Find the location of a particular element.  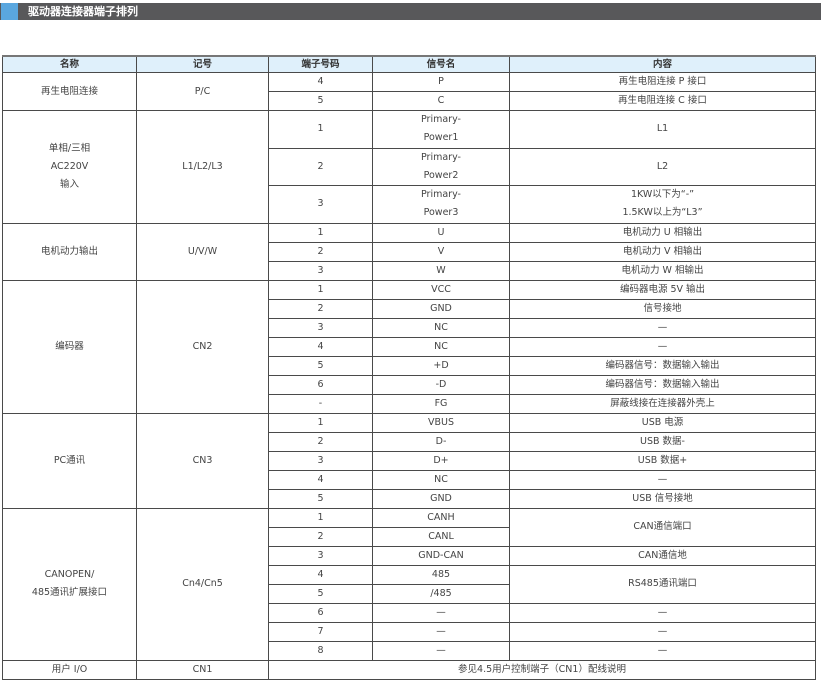

cell-signal: C is located at coordinates (441, 101).